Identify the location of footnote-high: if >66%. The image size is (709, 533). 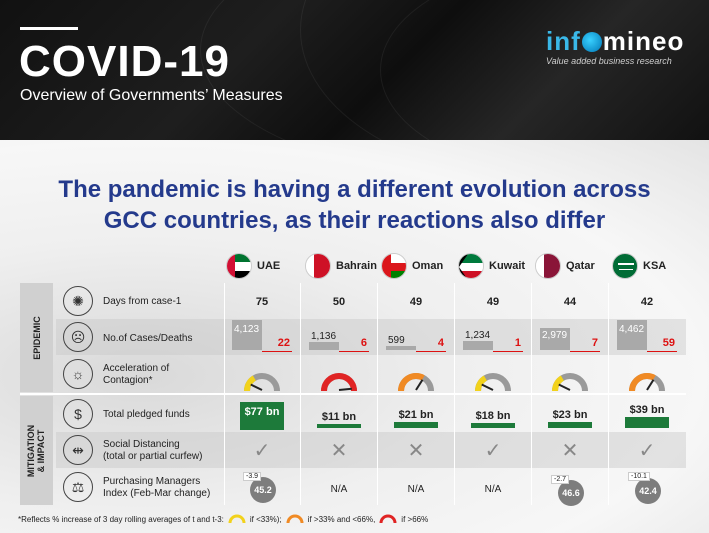
(415, 519).